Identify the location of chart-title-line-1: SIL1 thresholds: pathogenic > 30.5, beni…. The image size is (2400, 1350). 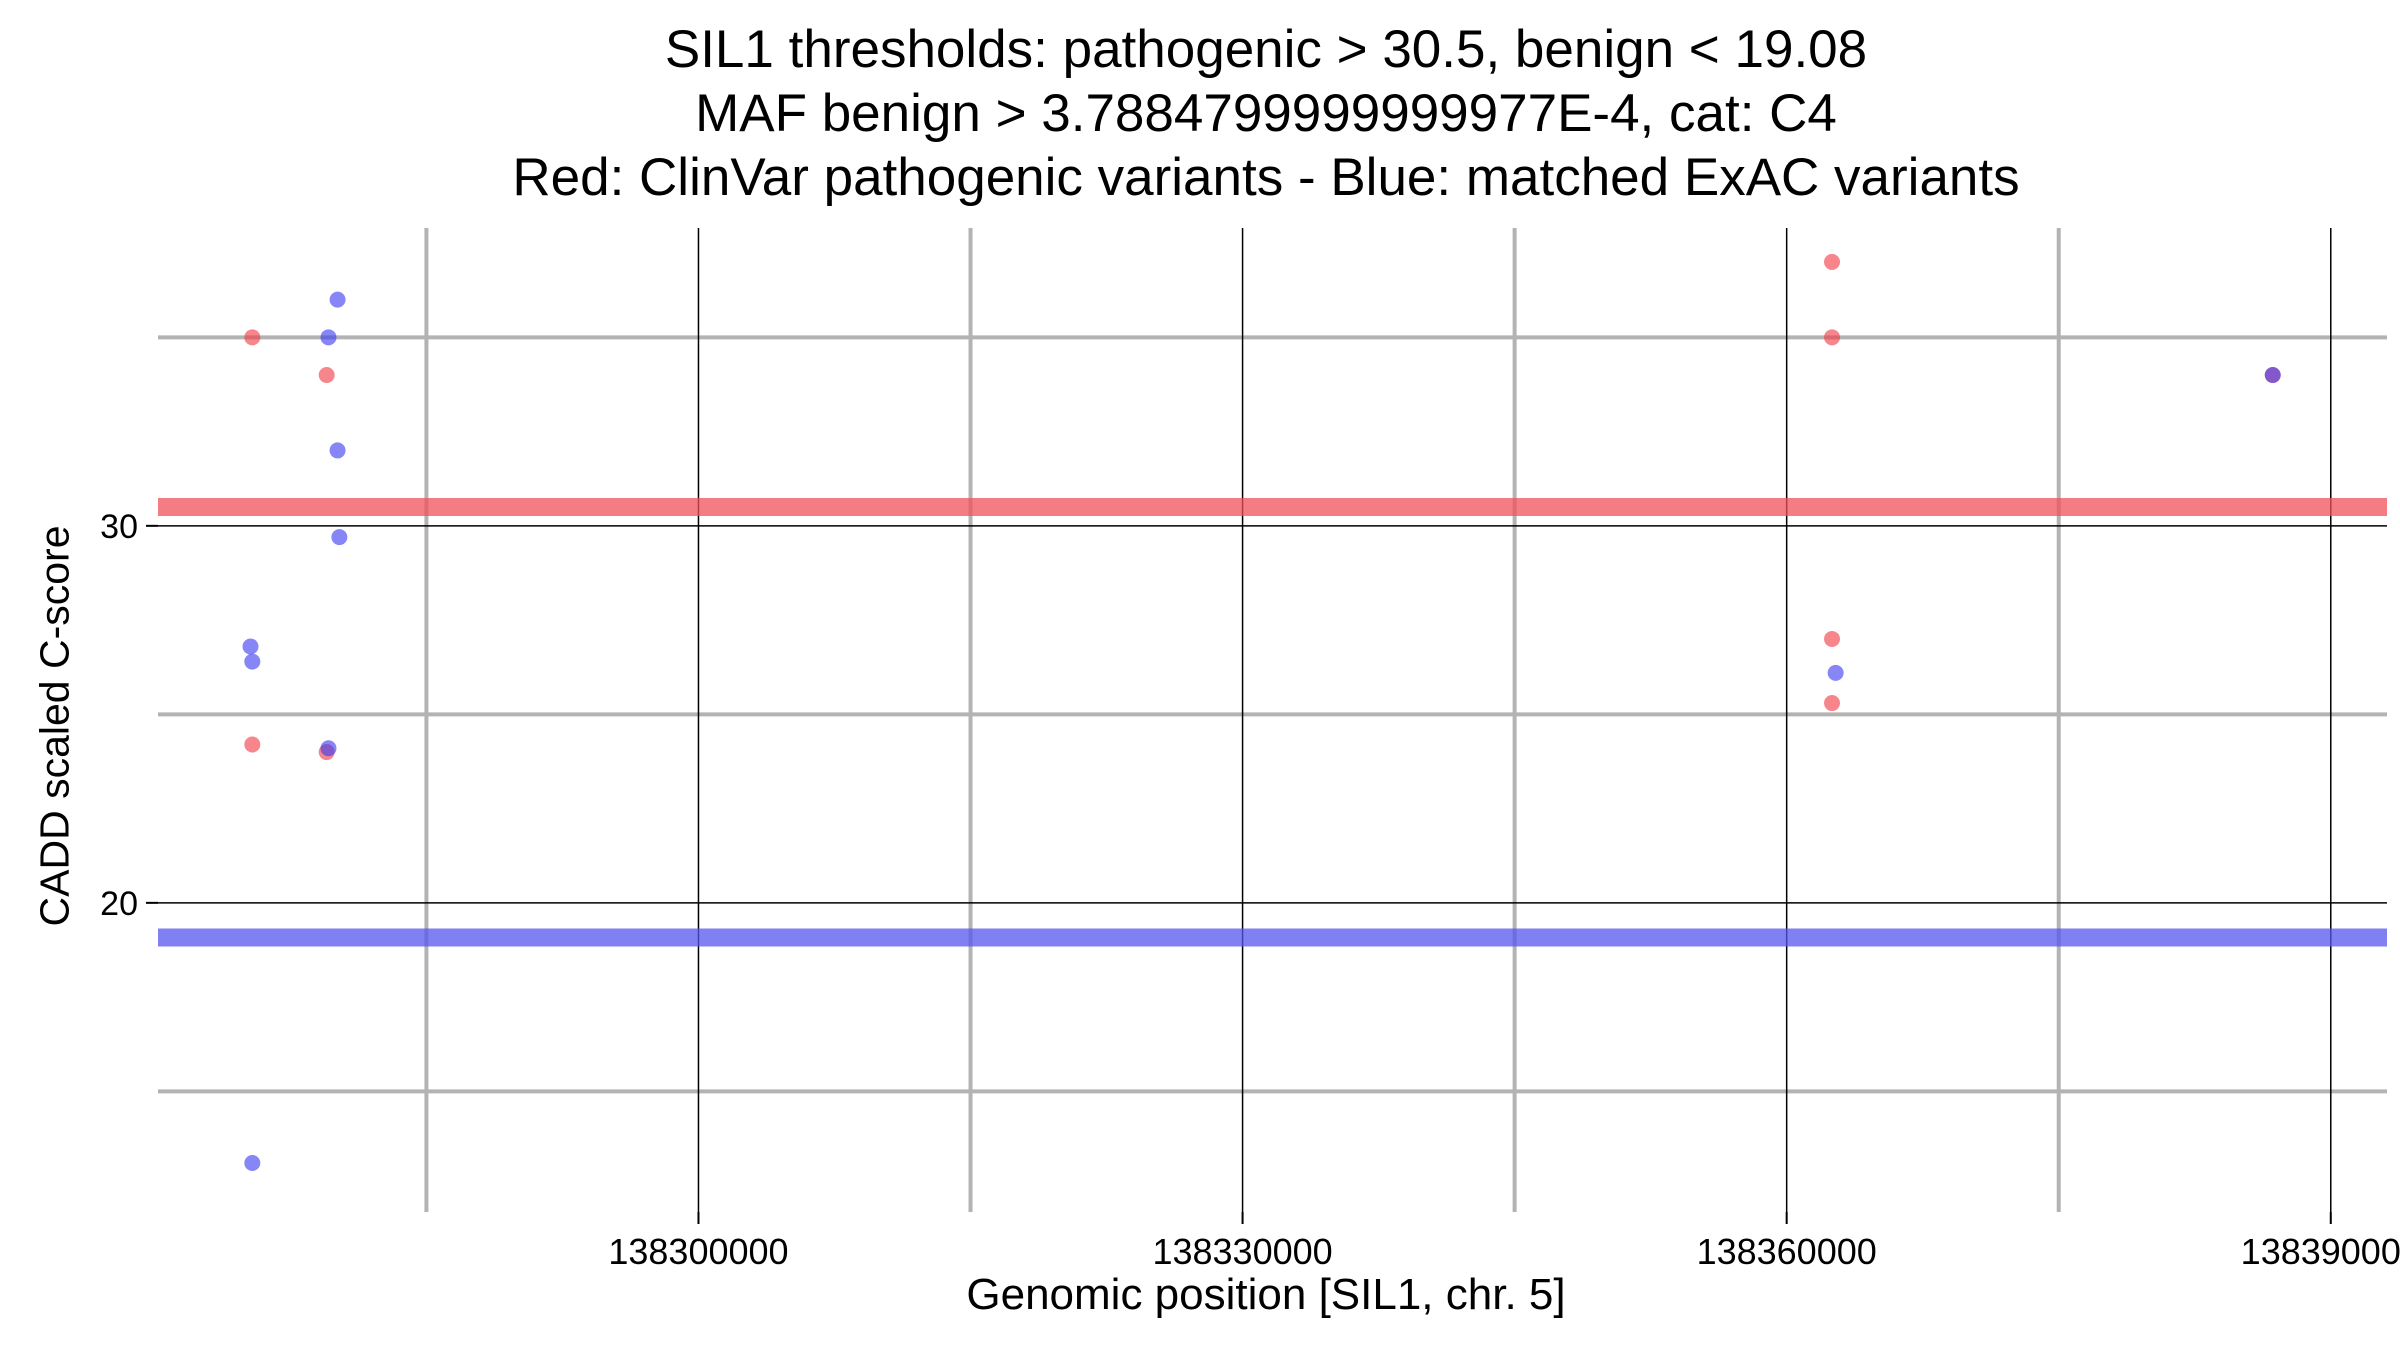
(1266, 49).